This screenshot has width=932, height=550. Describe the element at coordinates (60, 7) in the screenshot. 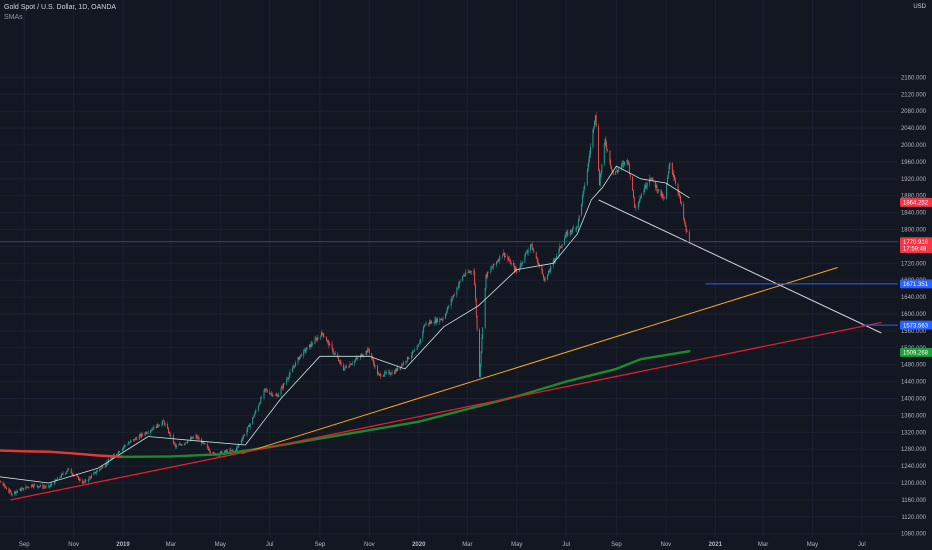

I see `symbol-title: Gold Spot / U.S. Dollar, 1D, OANDA` at that location.